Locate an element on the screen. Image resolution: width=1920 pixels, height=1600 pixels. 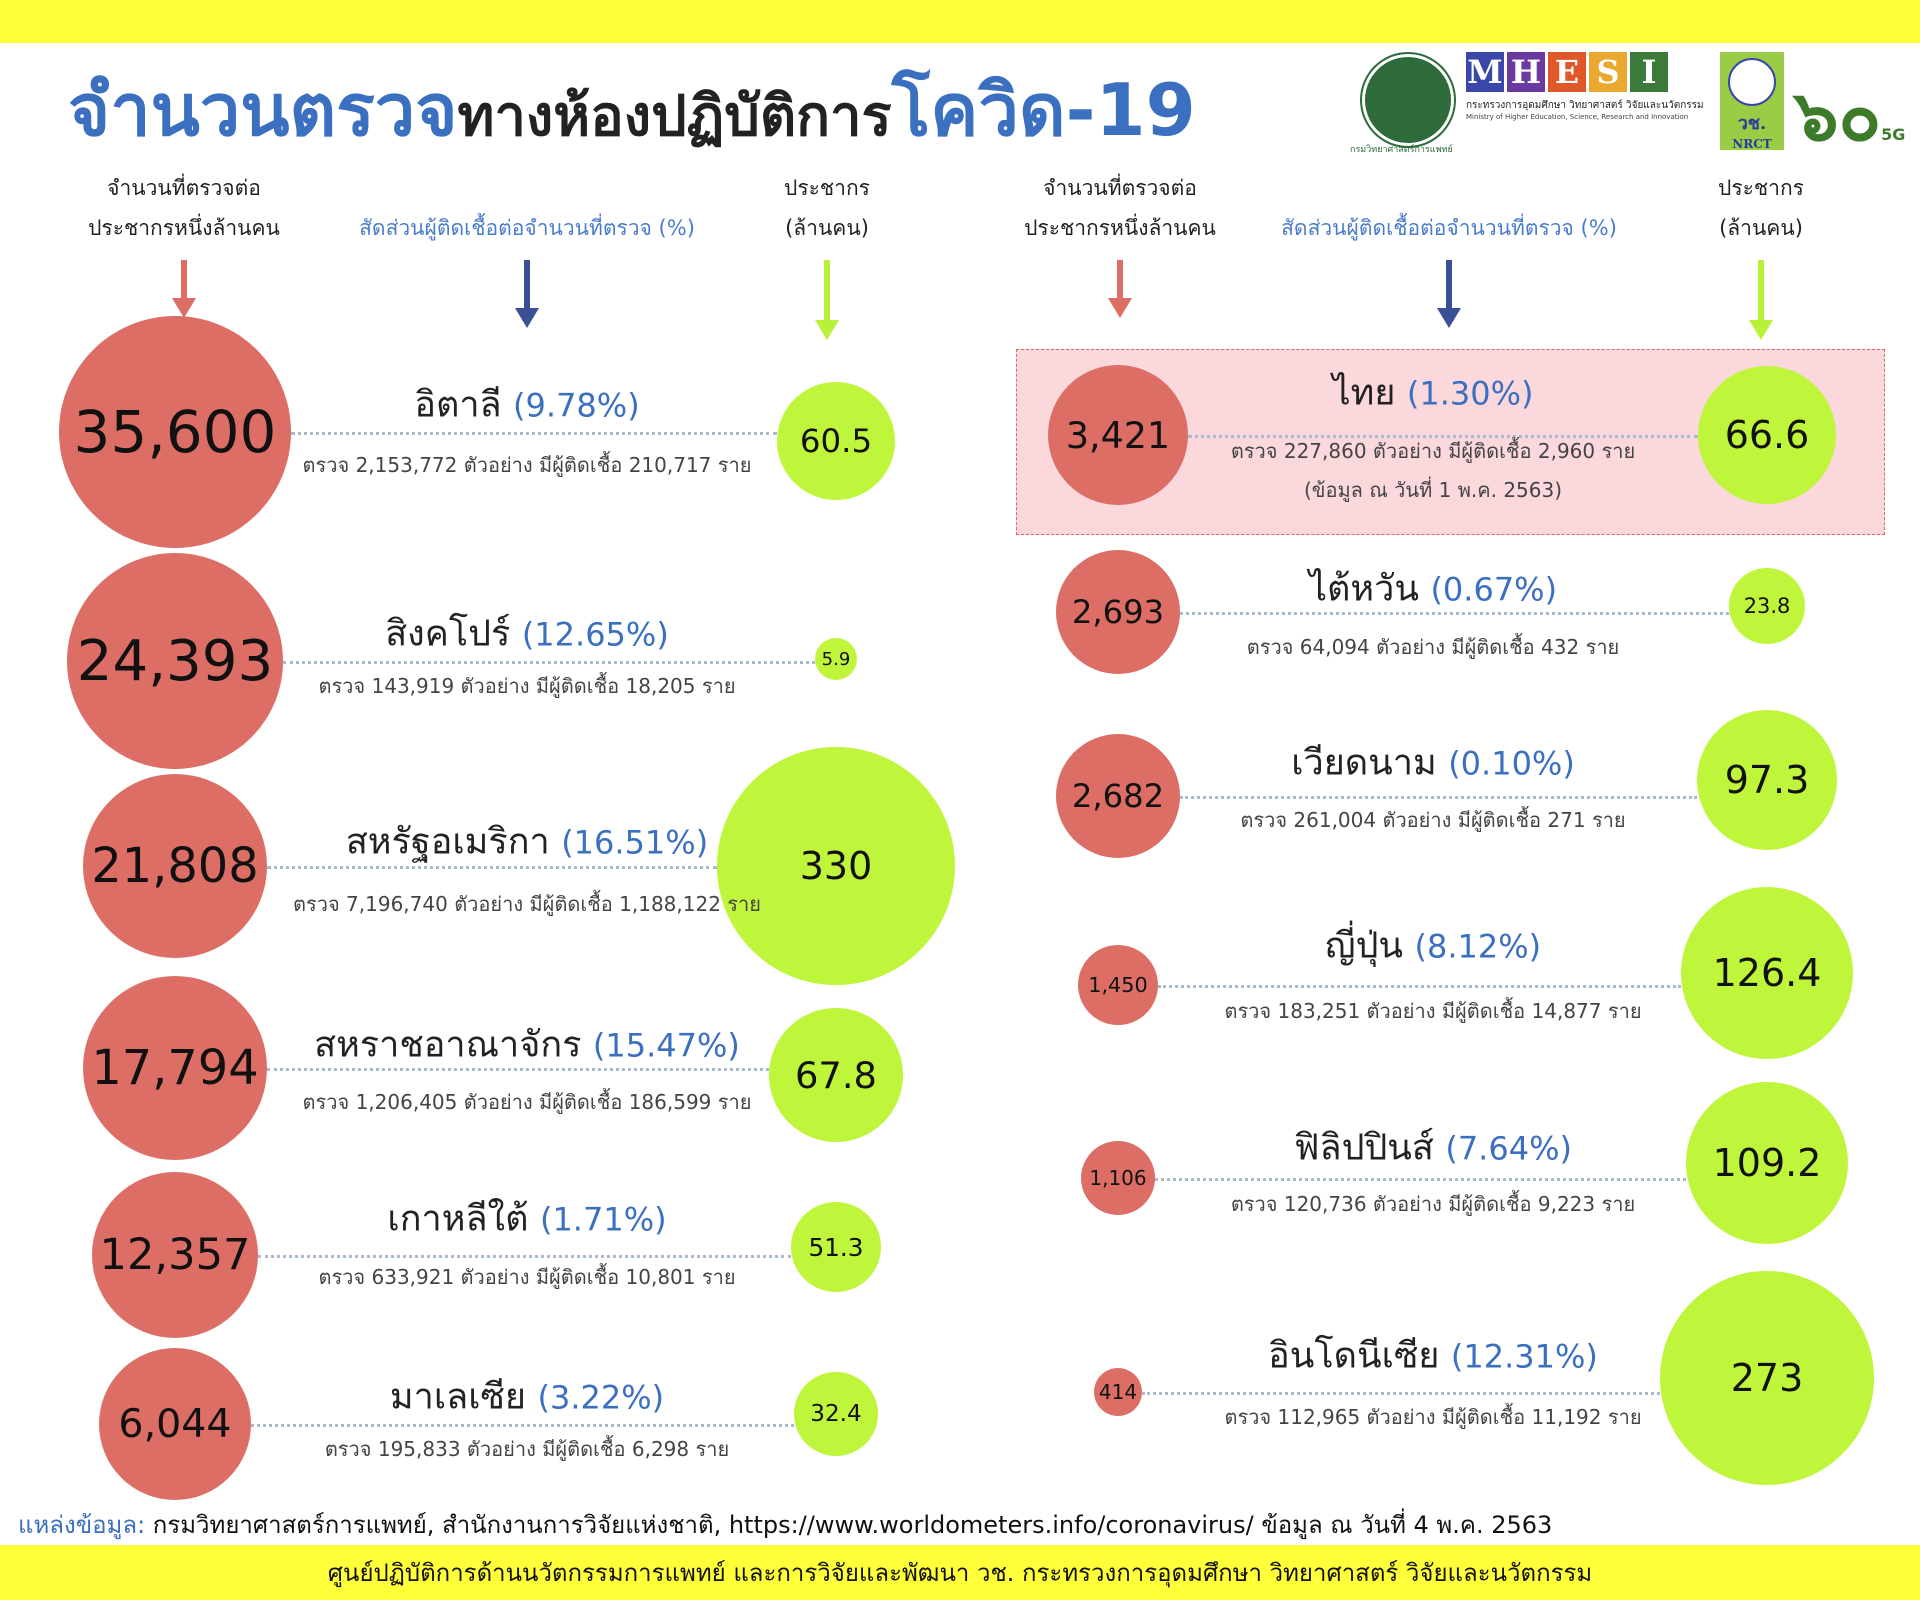
source-label: แหล่งข้อมูล: is located at coordinates (82, 1525).